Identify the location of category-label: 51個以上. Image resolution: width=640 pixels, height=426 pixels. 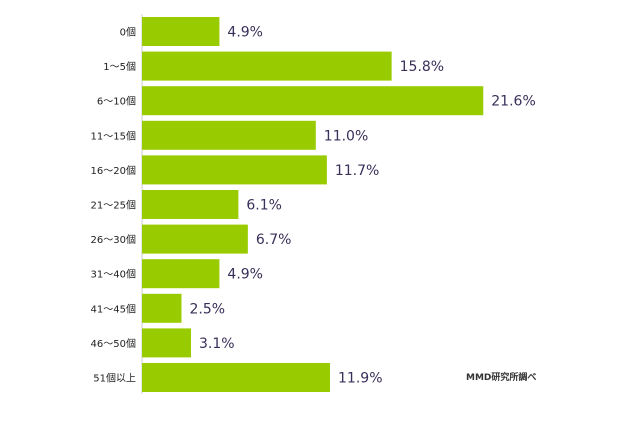
(114, 378).